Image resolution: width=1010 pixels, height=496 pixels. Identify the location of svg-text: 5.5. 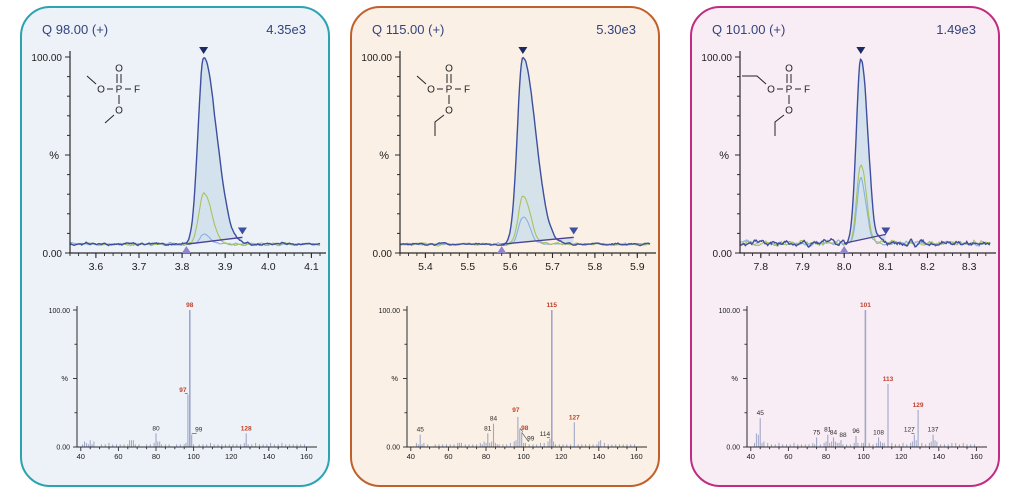
(467, 267).